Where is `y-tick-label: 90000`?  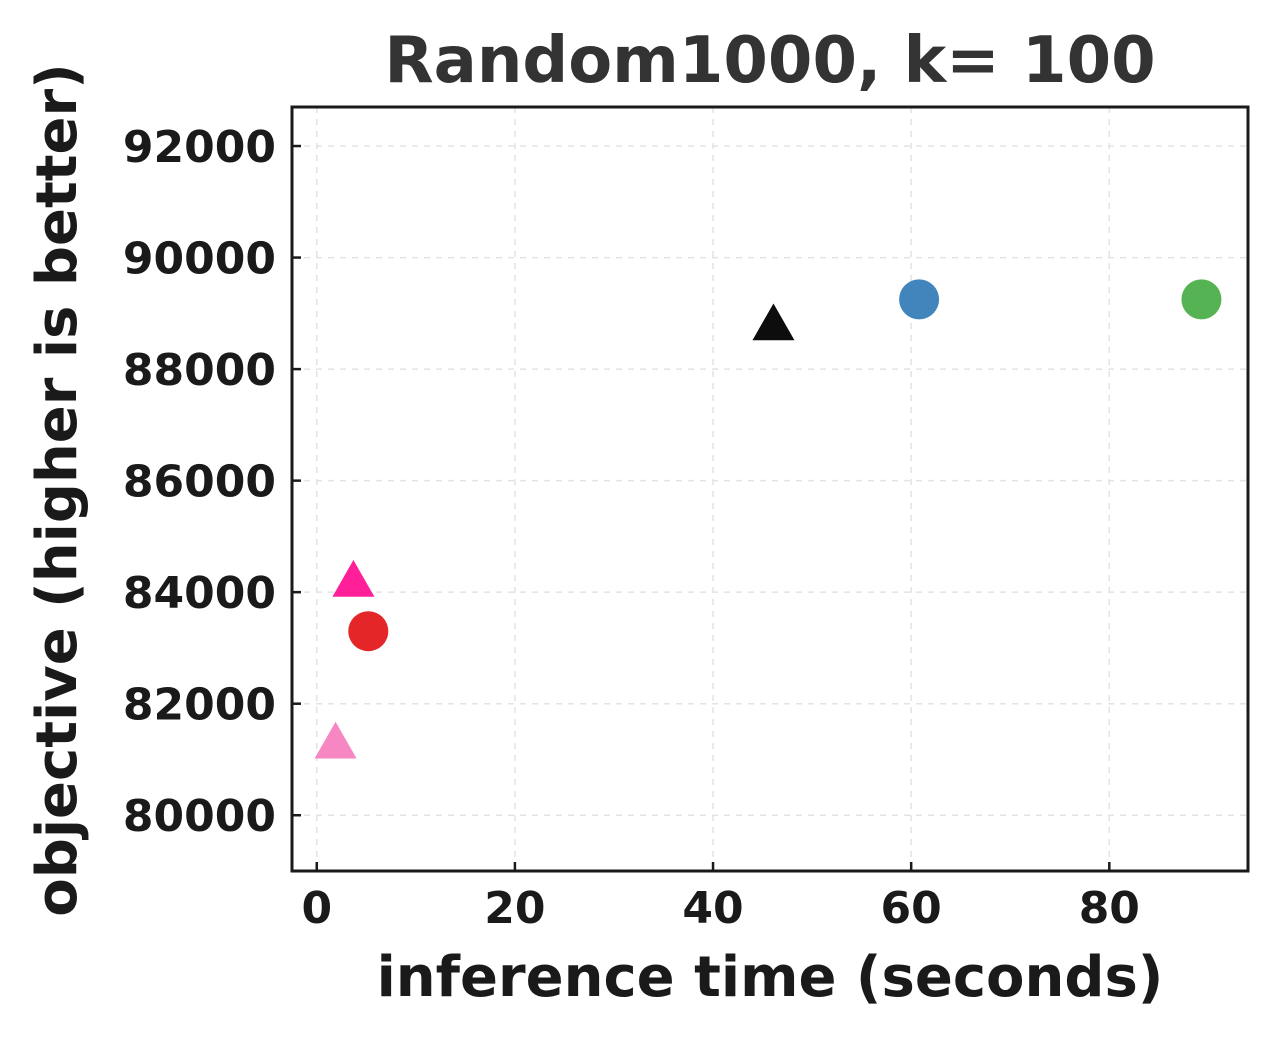 y-tick-label: 90000 is located at coordinates (199, 259).